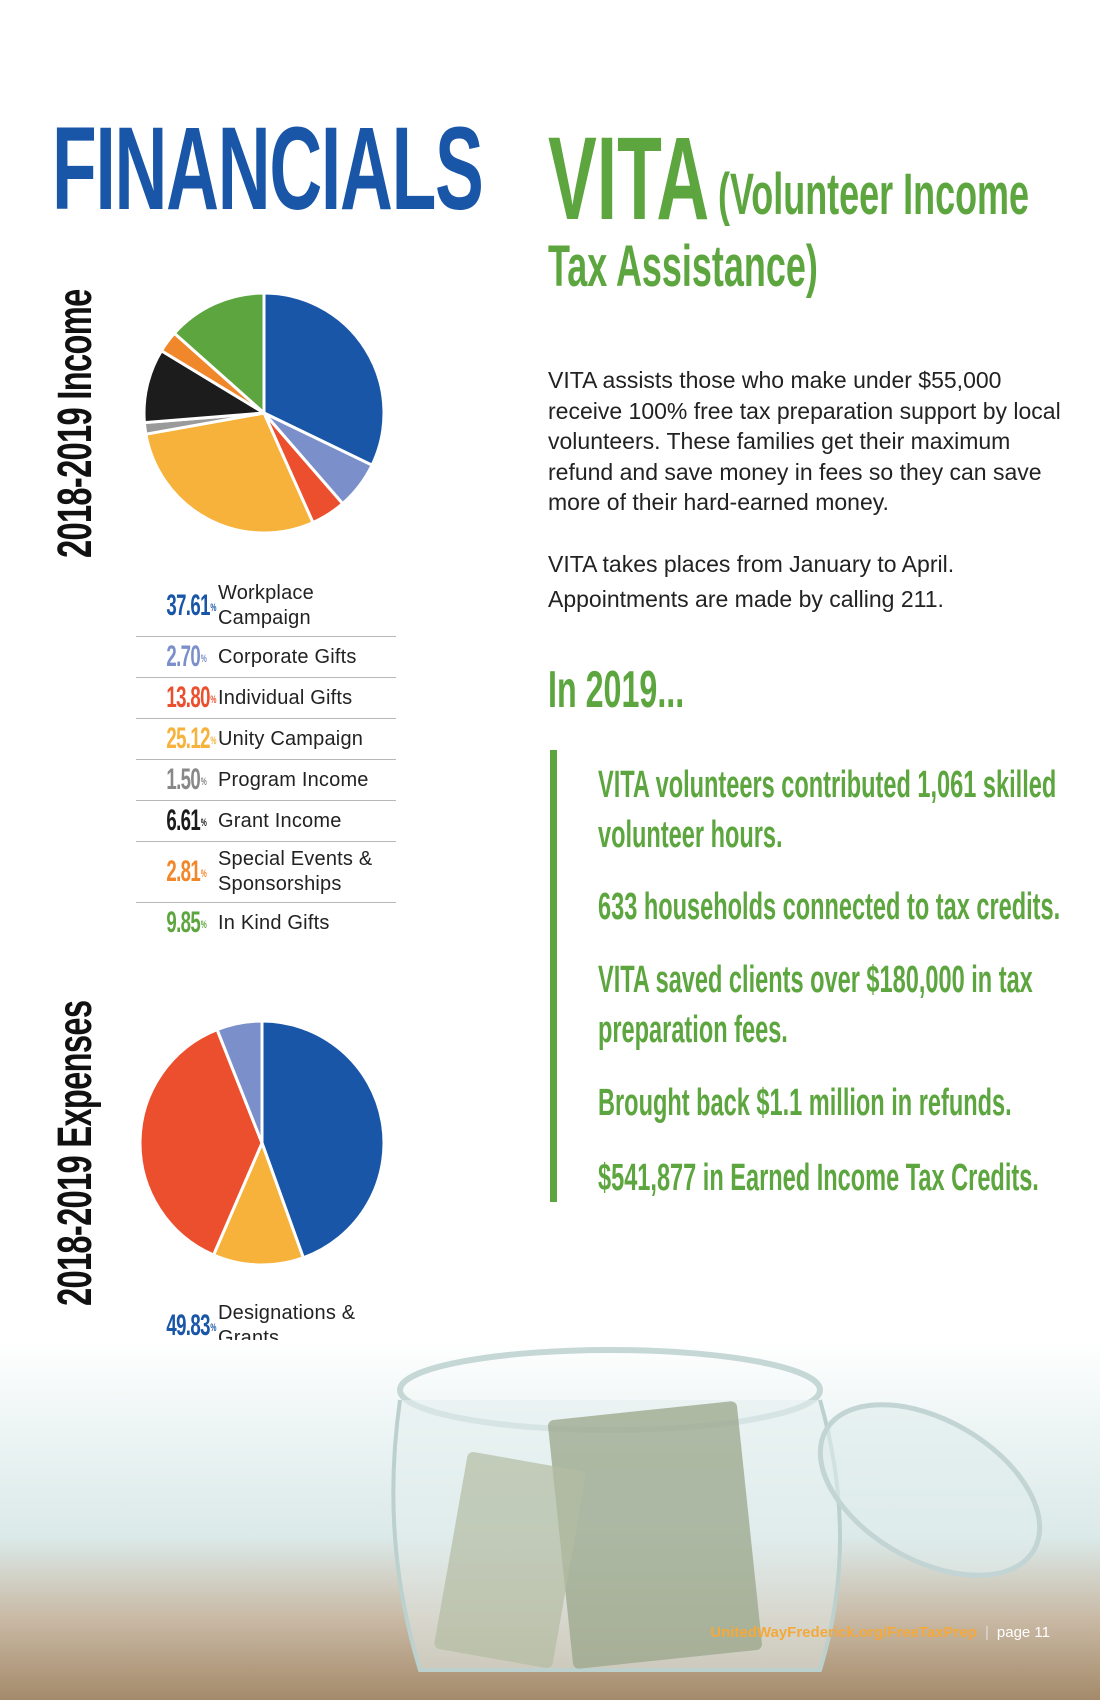 The height and width of the screenshot is (1705, 1100). I want to click on legend-label: Grant Income, so click(280, 820).